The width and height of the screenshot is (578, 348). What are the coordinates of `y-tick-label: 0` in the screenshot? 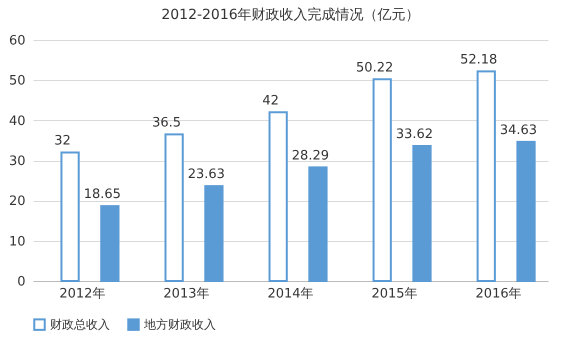 It's located at (21, 282).